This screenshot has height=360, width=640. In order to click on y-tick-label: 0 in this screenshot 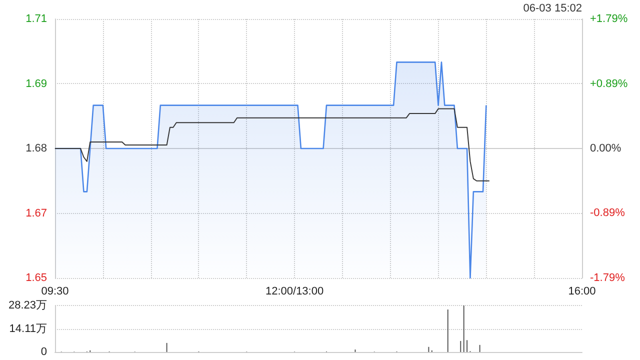, I will do `click(43, 352)`.